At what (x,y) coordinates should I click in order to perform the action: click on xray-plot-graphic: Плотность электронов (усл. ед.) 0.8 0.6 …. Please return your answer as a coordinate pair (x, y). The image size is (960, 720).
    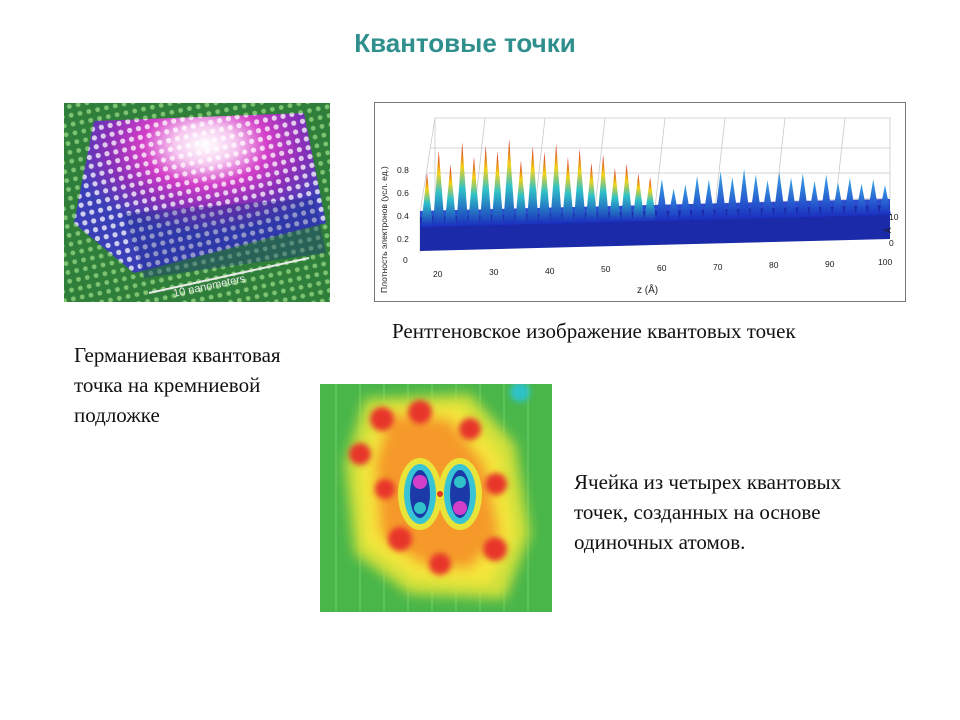
    Looking at the image, I should click on (639, 206).